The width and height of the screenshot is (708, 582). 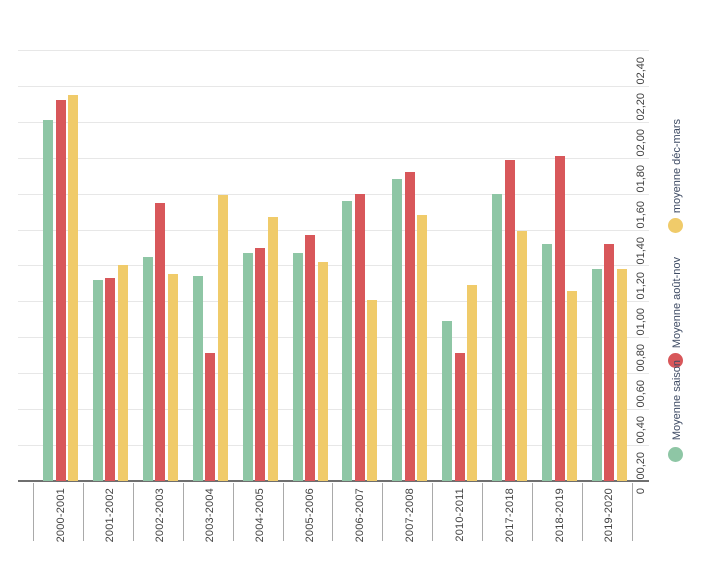 I want to click on category-label: 2003-2004, so click(x=210, y=515).